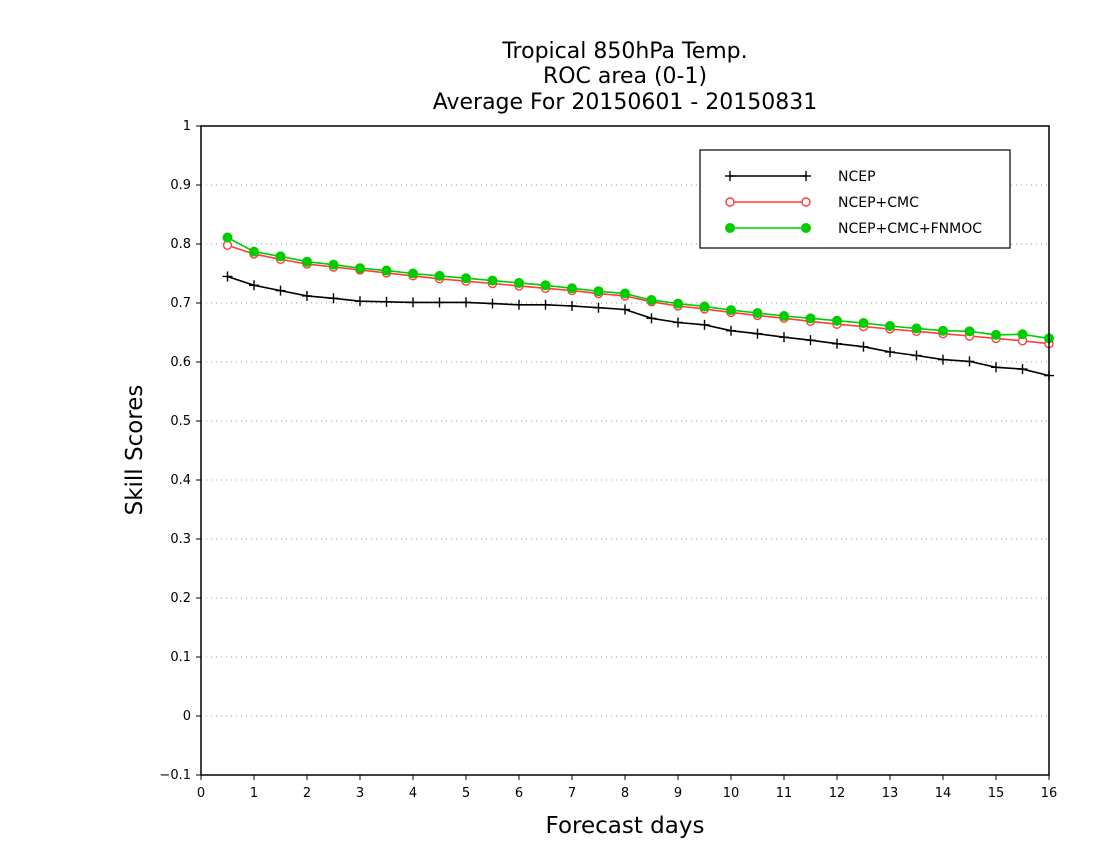  I want to click on y-tick-label: 0.6, so click(180, 362).